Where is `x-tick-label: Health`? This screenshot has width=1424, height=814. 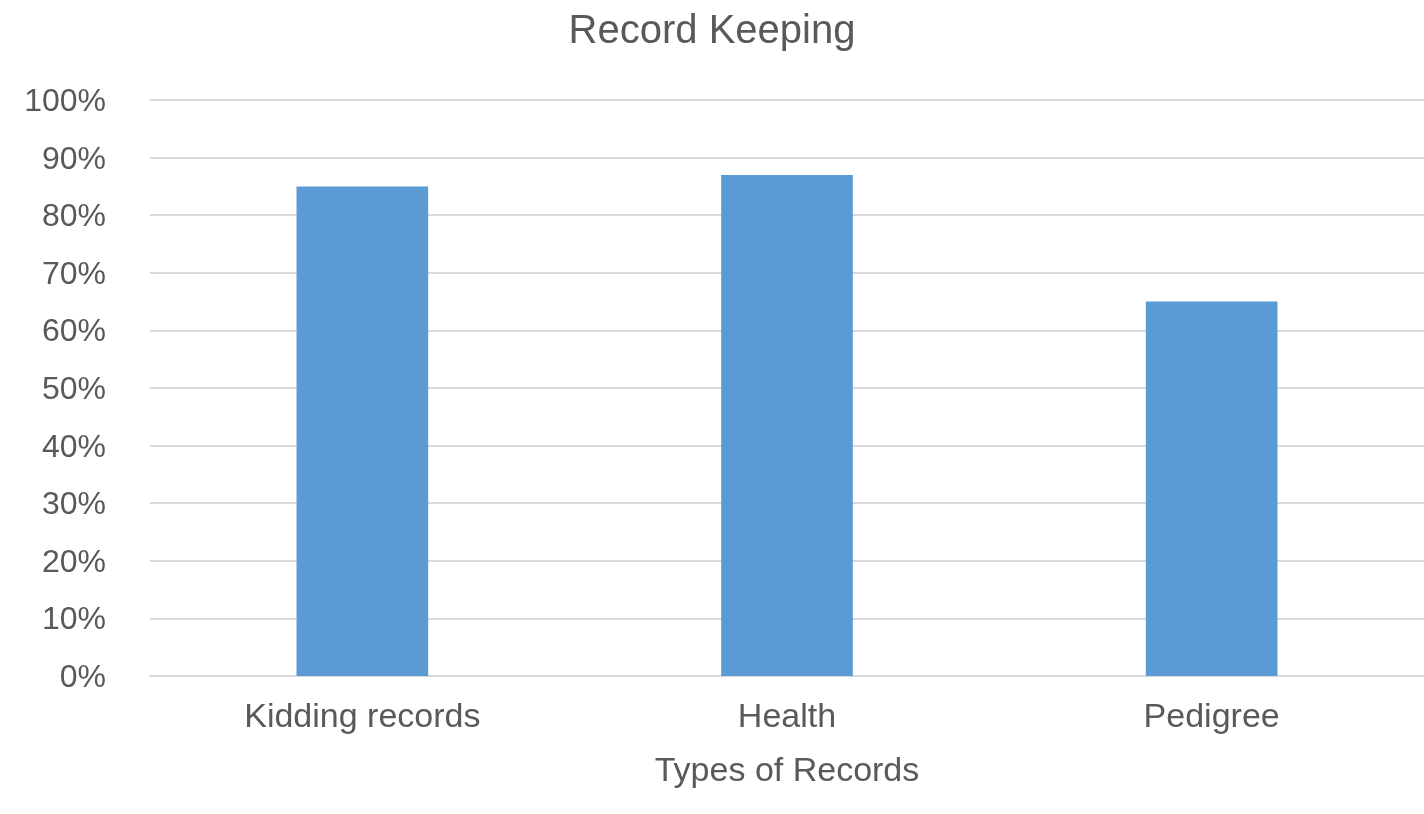 x-tick-label: Health is located at coordinates (787, 715).